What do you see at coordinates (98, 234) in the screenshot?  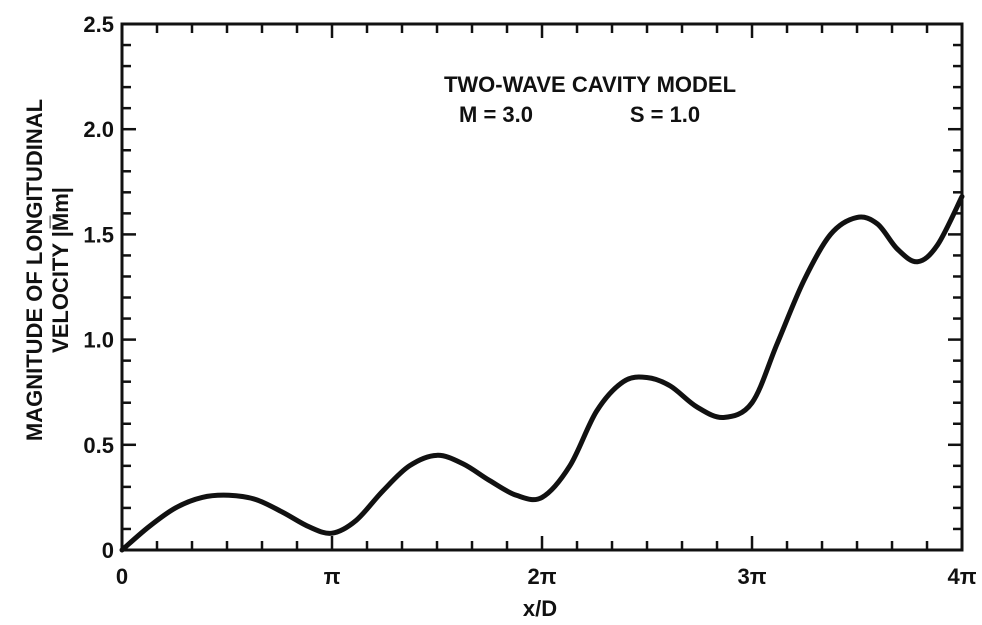 I see `y-tick-label: 1.5` at bounding box center [98, 234].